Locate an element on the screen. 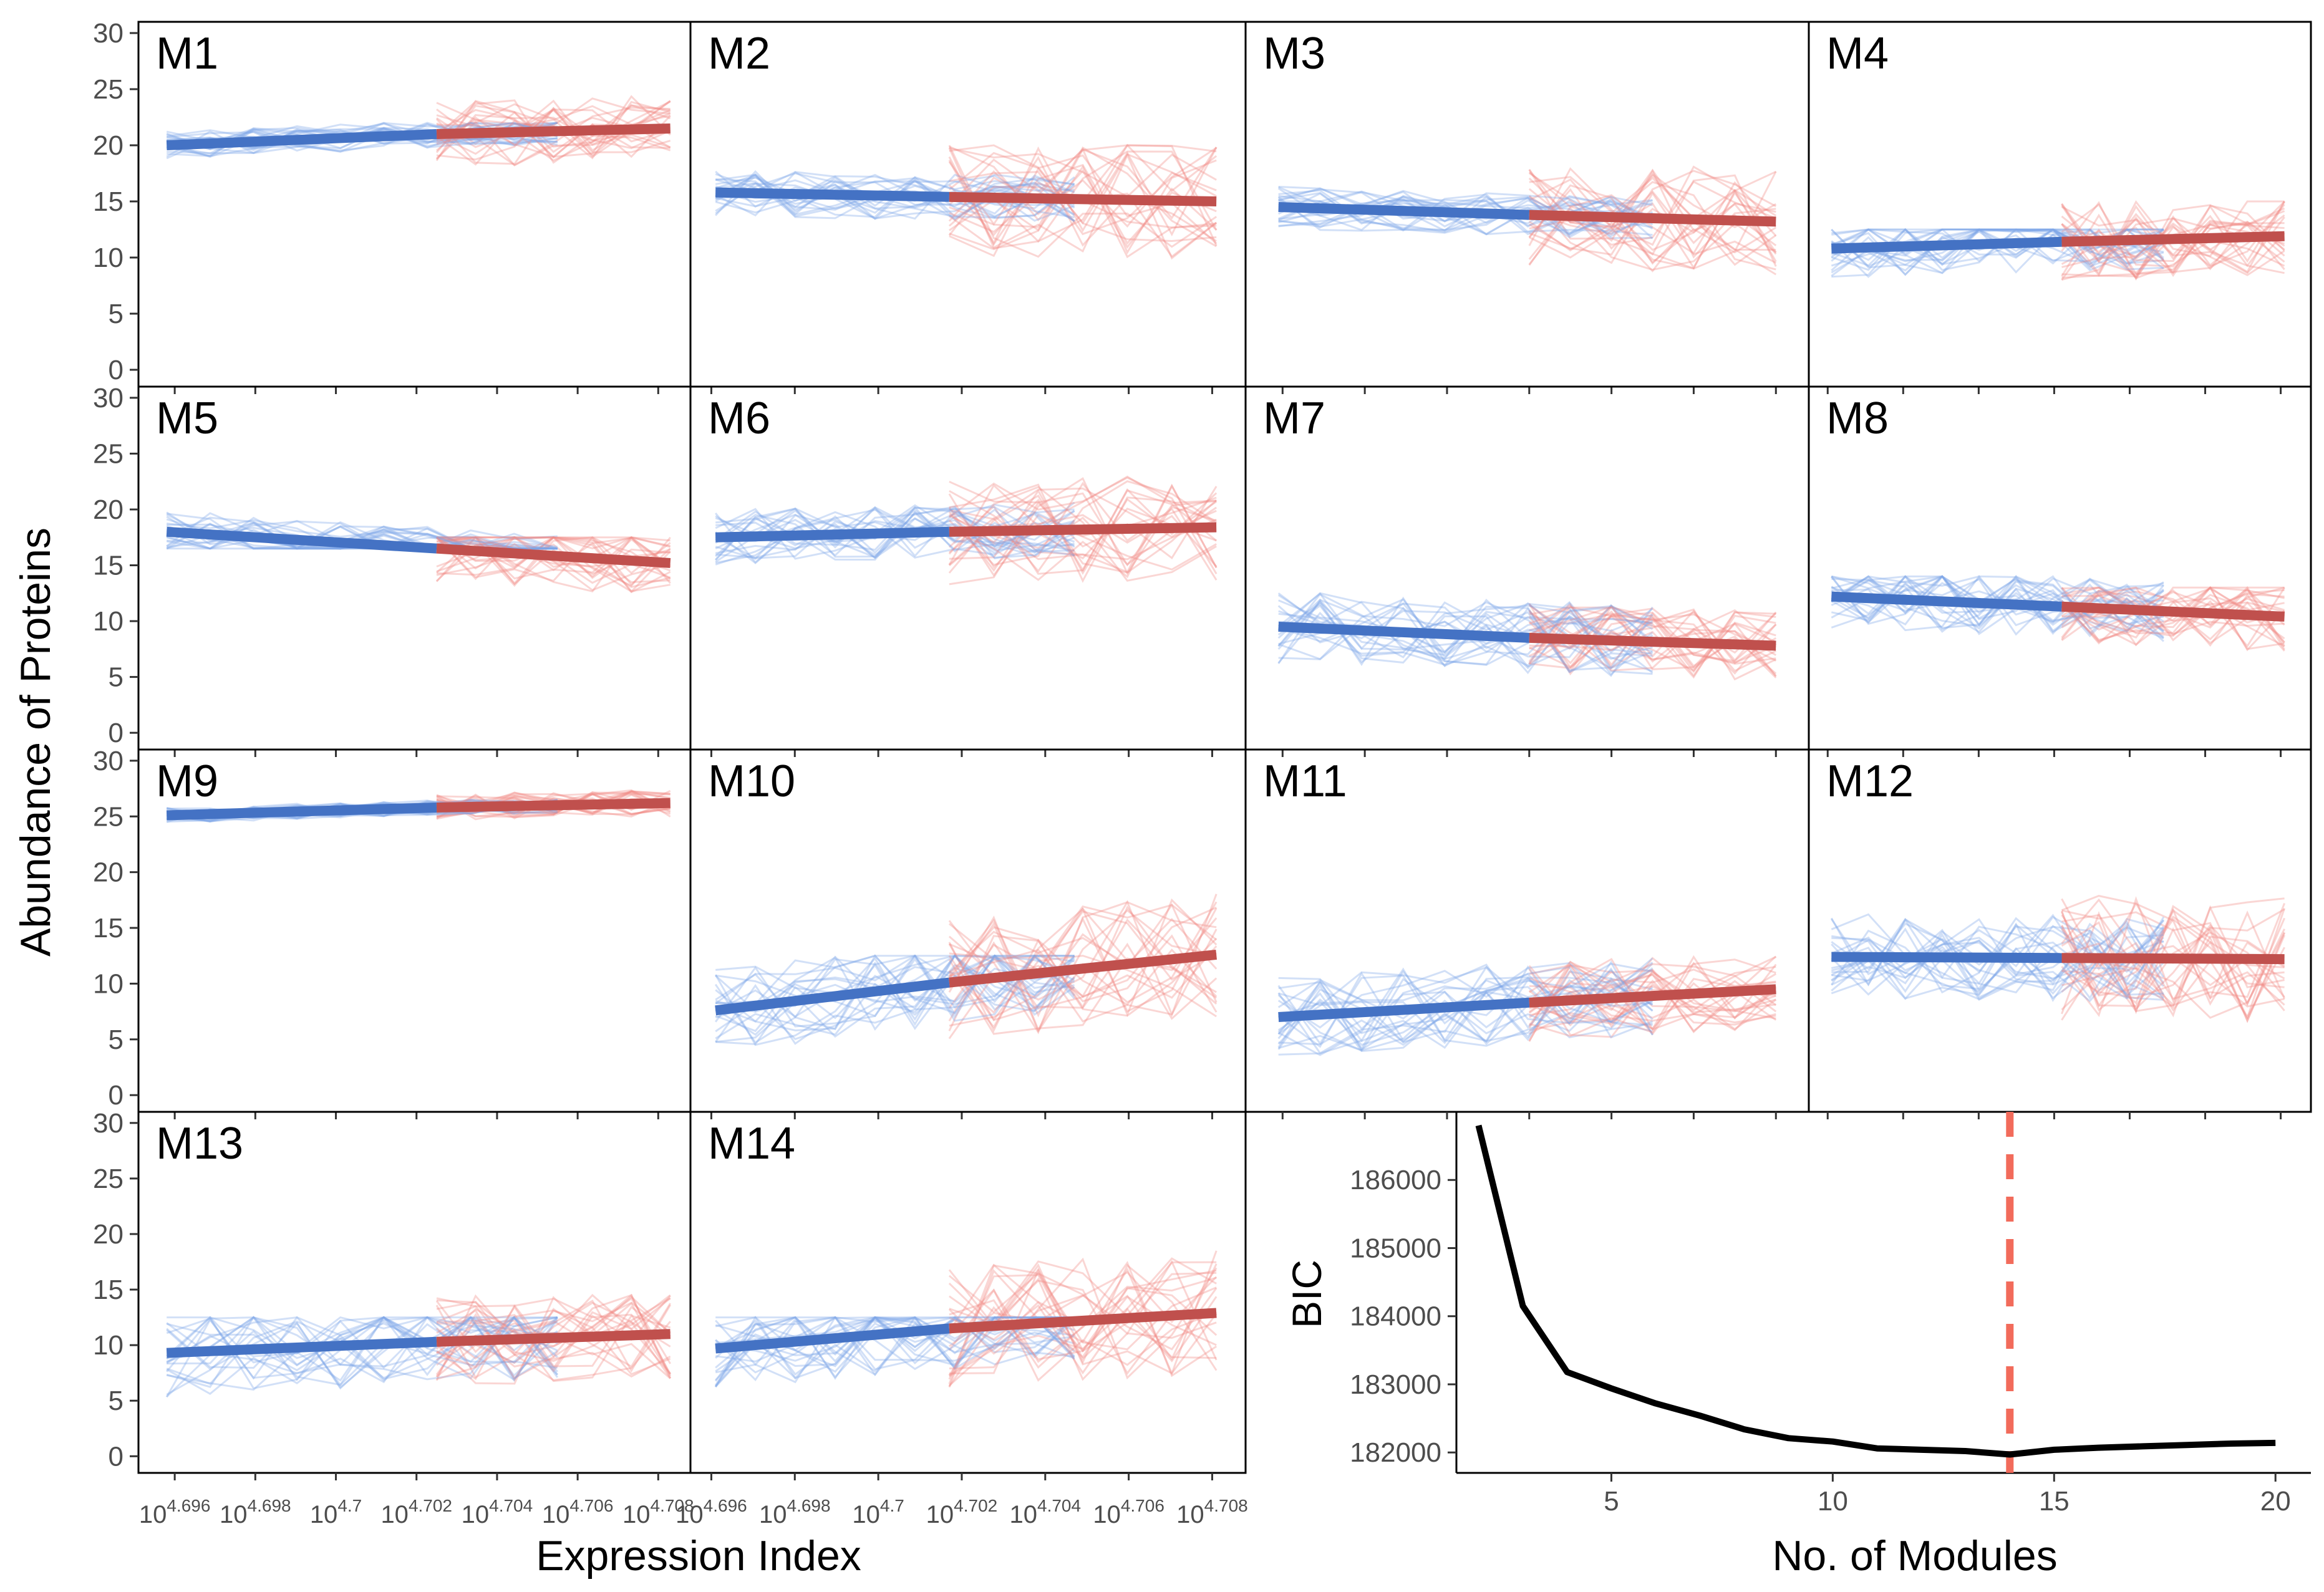  module-label: M3 is located at coordinates (1294, 54).